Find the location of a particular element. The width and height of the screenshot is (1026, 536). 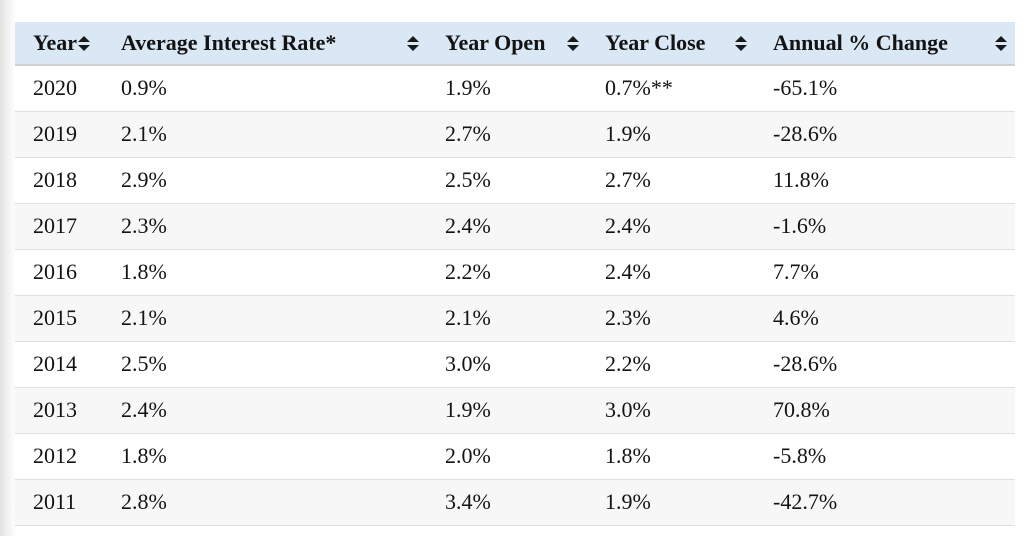

table-row: 2011 2.8% 3.4% 1.9% -42.7% is located at coordinates (515, 502).